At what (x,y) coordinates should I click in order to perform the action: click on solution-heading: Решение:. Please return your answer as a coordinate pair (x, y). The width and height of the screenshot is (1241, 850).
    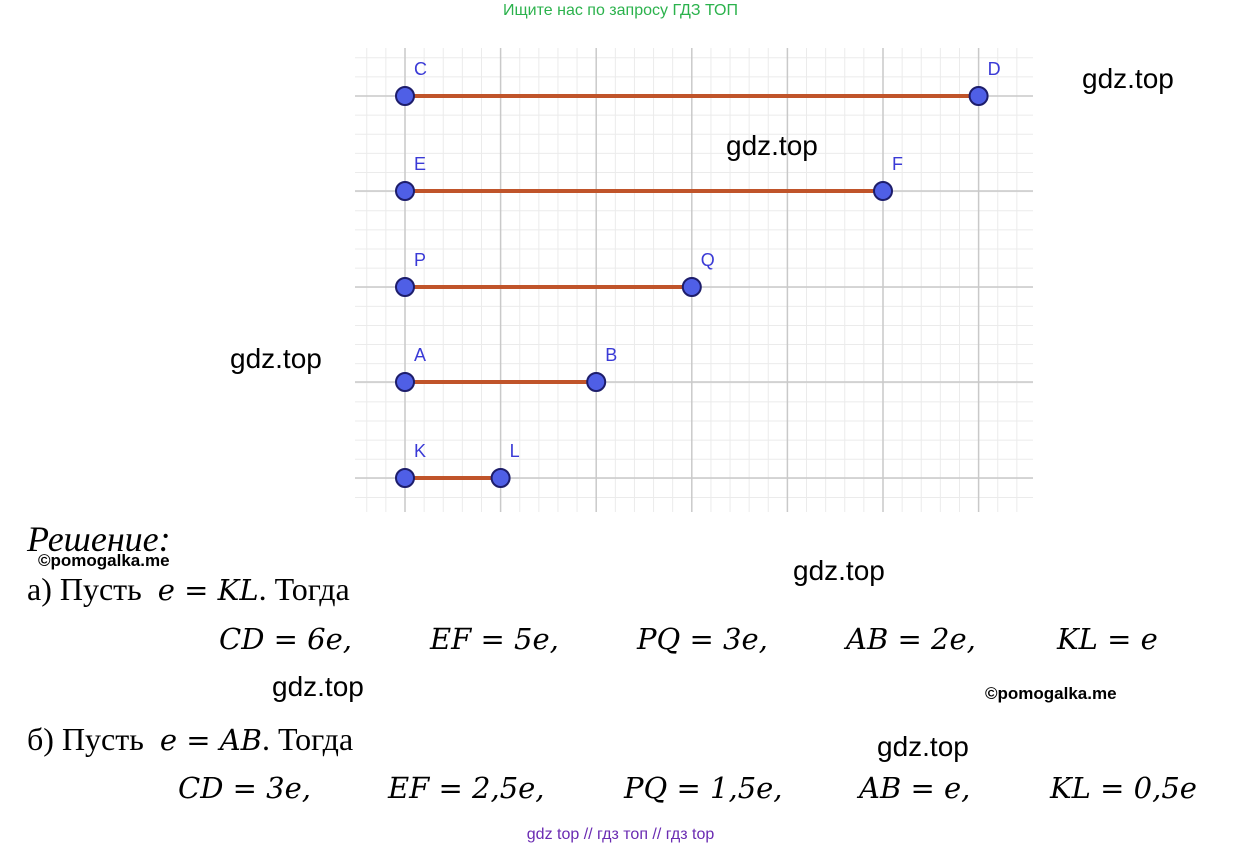
    Looking at the image, I should click on (99, 539).